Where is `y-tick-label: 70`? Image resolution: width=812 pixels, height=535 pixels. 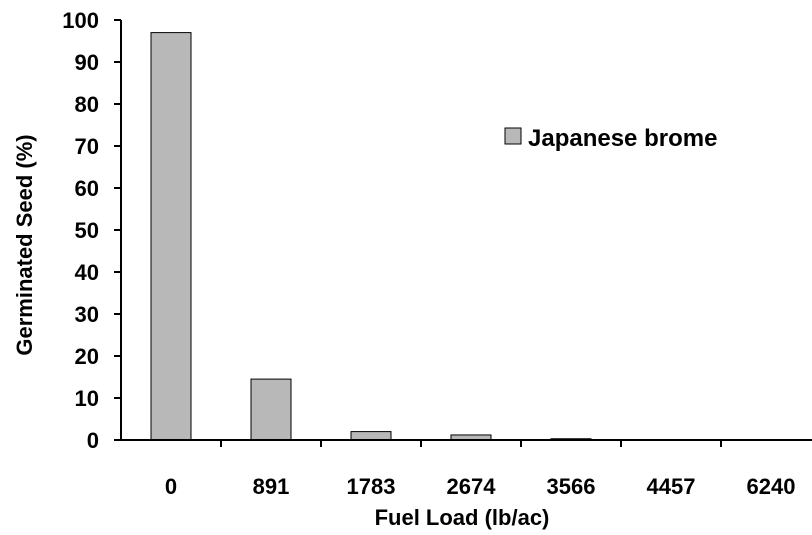 y-tick-label: 70 is located at coordinates (87, 146).